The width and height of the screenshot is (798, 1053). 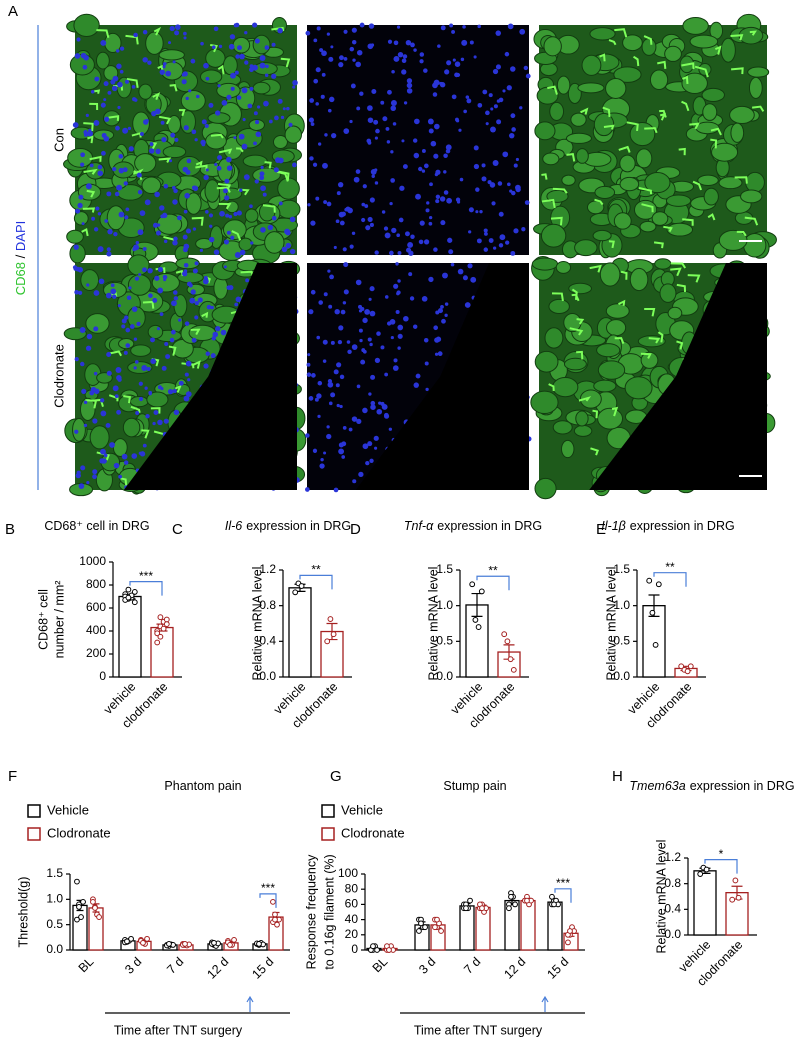 What do you see at coordinates (268, 888) in the screenshot?
I see `significance-label: ***` at bounding box center [268, 888].